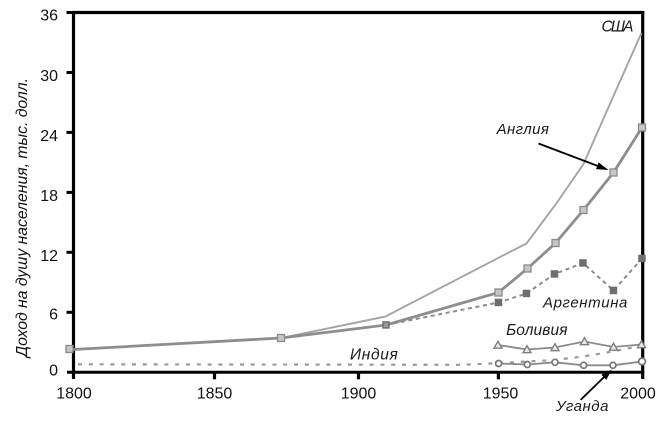 The height and width of the screenshot is (422, 660). I want to click on svg-text: 18, so click(49, 196).